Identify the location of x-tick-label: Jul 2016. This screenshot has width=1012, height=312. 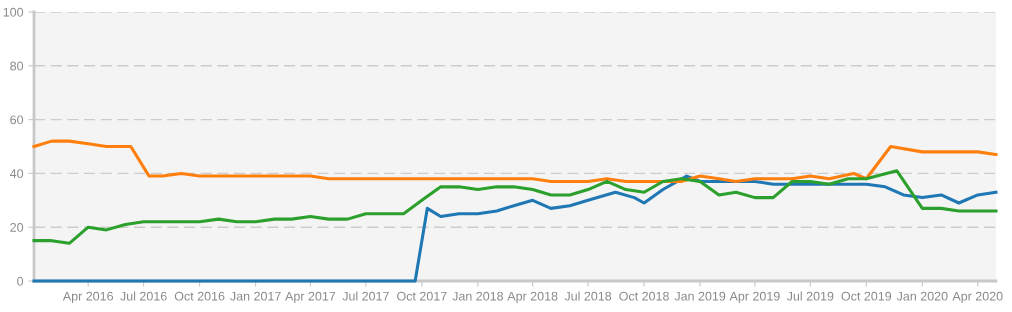
(143, 296).